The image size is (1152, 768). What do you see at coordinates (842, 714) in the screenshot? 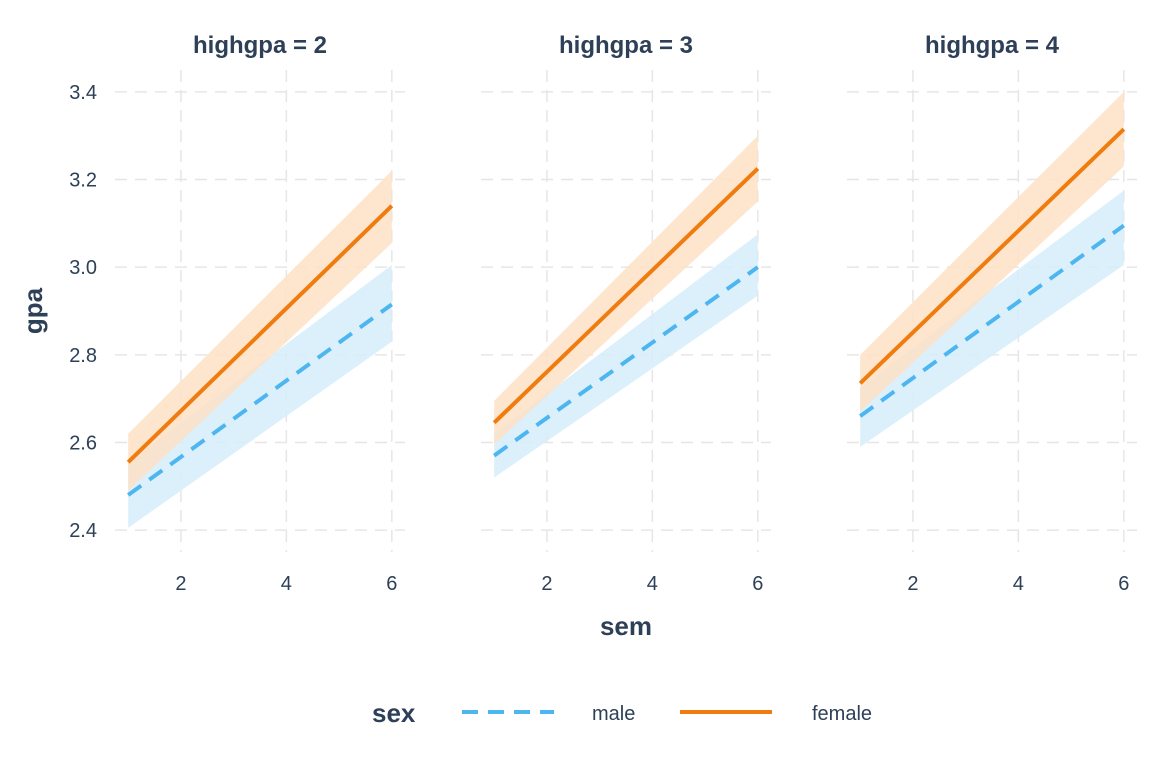
I see `legend-label-female: female` at bounding box center [842, 714].